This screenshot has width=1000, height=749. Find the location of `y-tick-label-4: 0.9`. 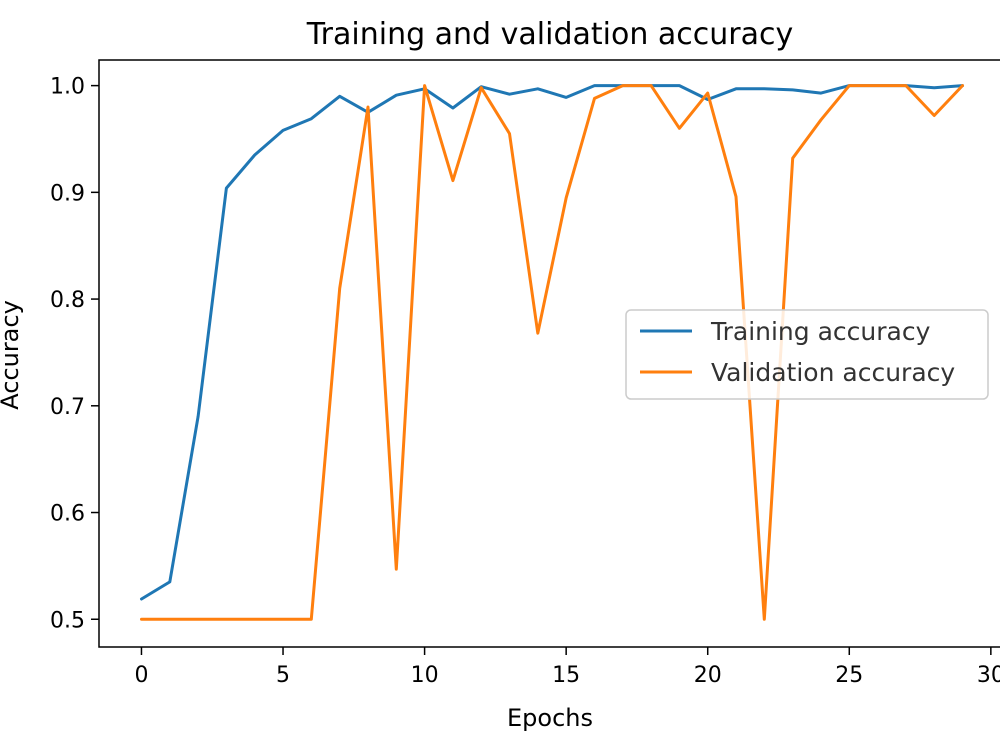

y-tick-label-4: 0.9 is located at coordinates (67, 193).